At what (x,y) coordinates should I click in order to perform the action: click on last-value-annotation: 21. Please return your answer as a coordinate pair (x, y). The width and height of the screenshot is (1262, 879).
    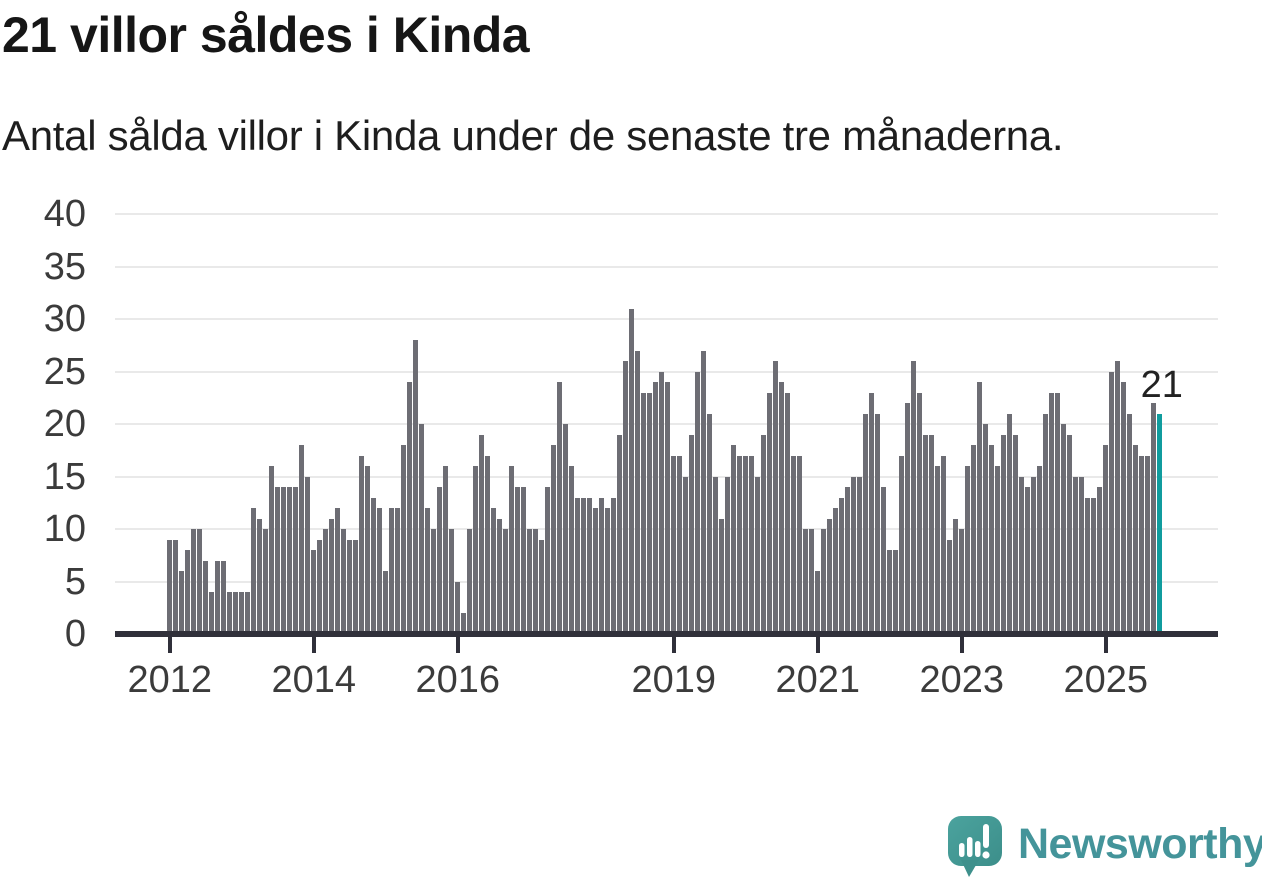
    Looking at the image, I should click on (1161, 384).